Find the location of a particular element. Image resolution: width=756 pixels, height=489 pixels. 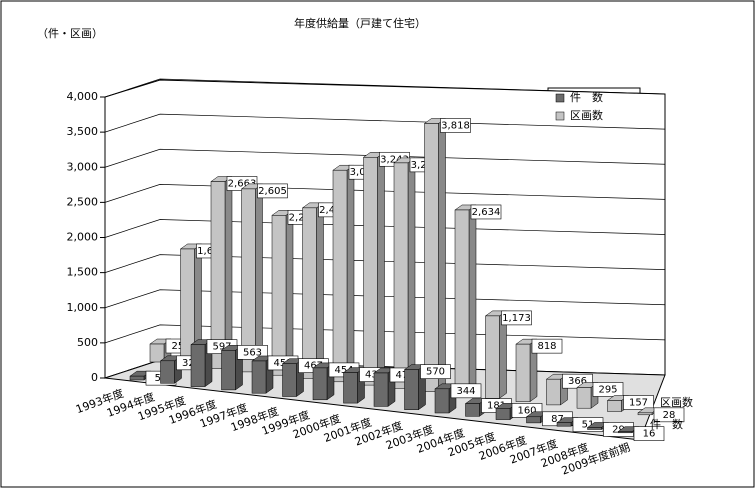

value-label: 597 is located at coordinates (221, 347).